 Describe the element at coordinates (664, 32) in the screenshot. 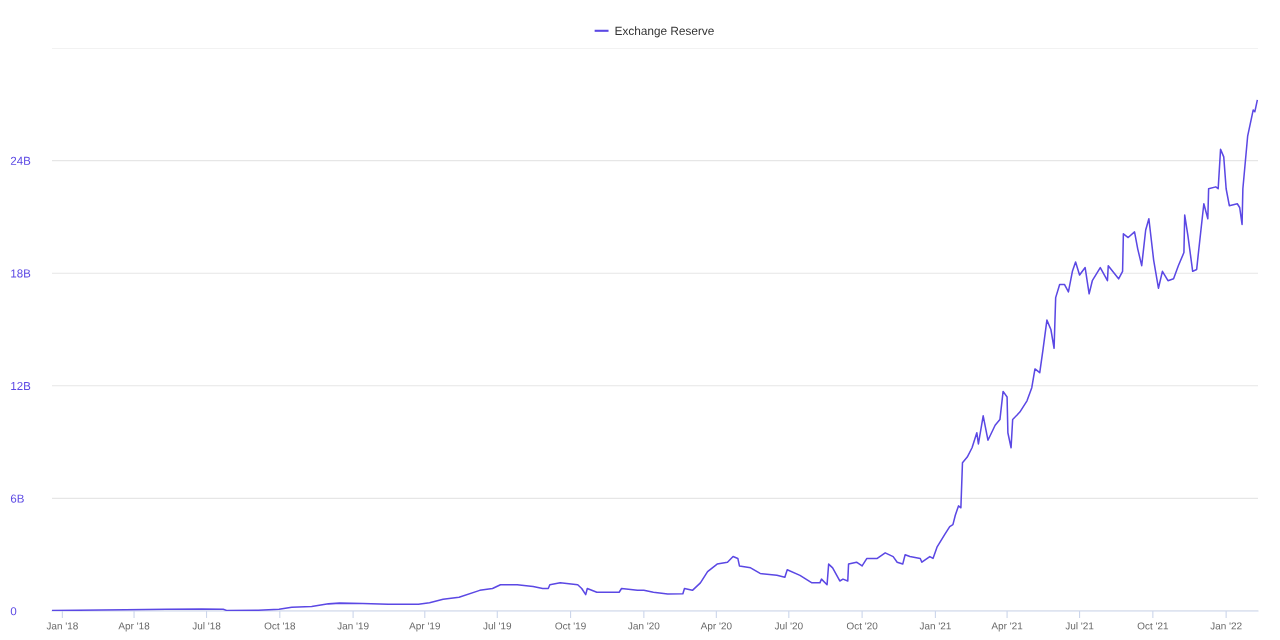

I see `legend-label: Exchange Reserve` at that location.